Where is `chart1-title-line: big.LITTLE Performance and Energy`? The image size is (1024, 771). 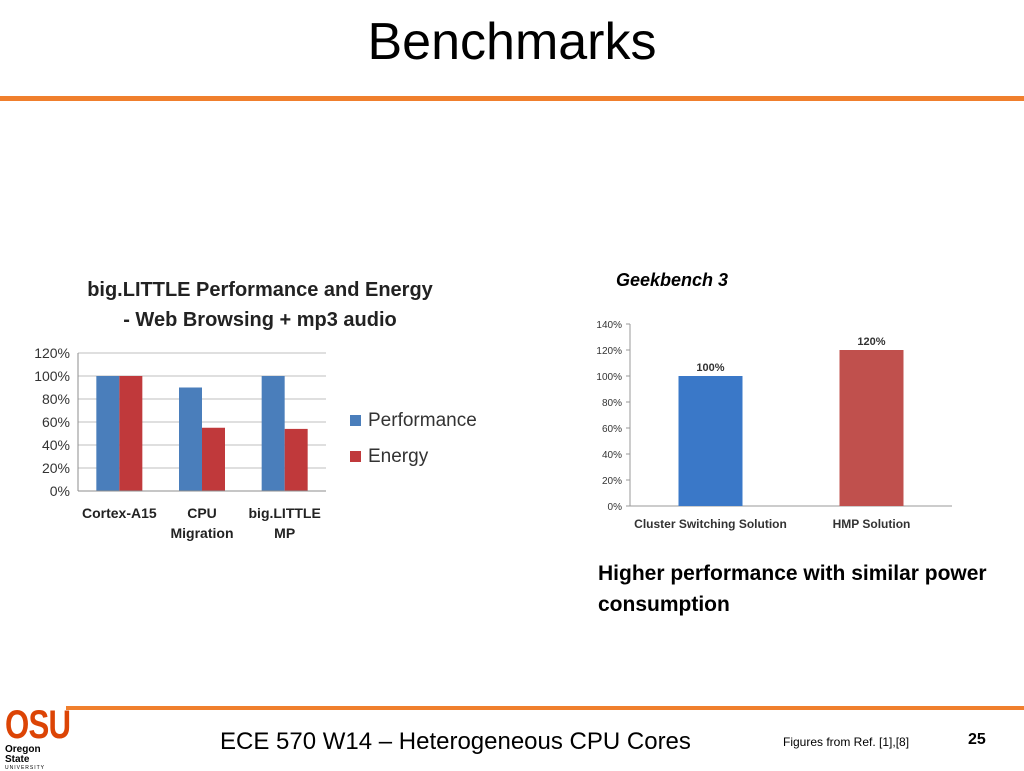 chart1-title-line: big.LITTLE Performance and Energy is located at coordinates (260, 290).